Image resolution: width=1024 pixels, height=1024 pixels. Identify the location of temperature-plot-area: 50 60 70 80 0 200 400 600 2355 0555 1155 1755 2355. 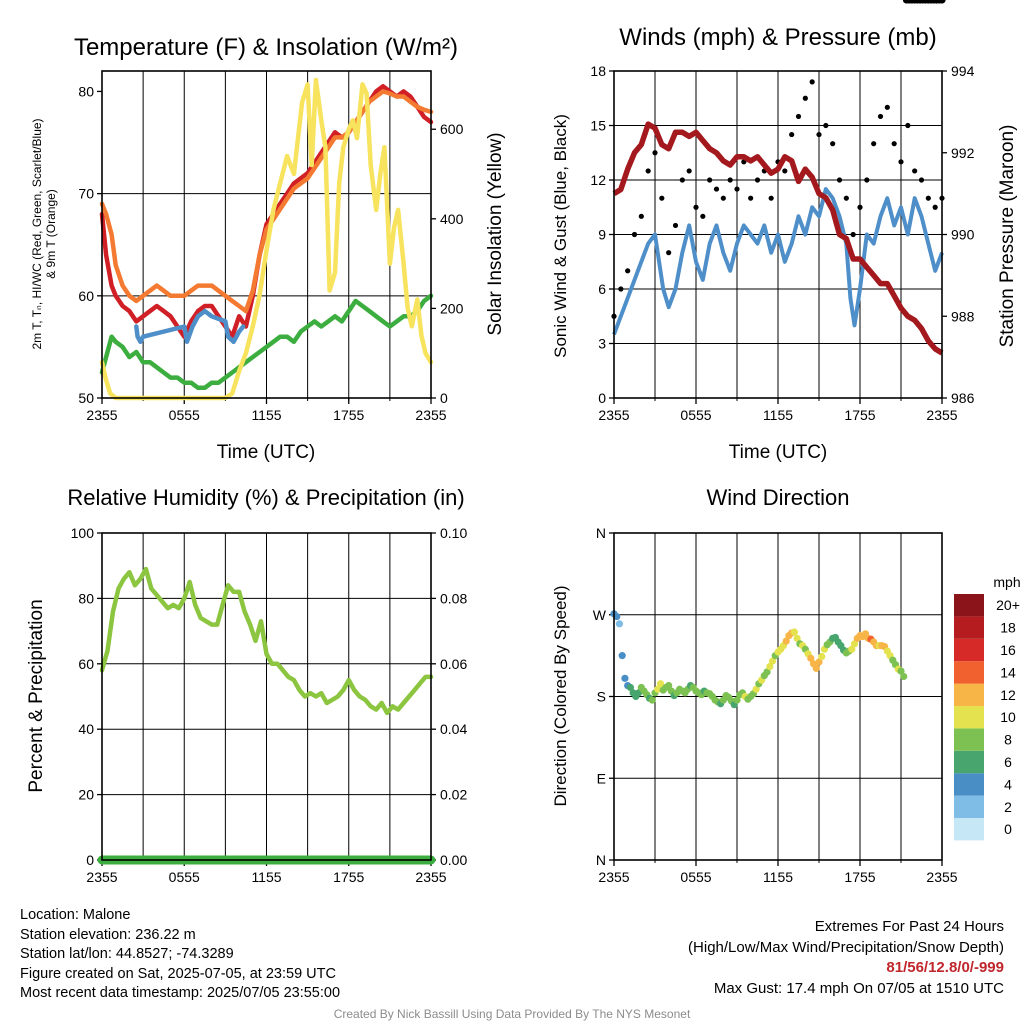
(271, 246).